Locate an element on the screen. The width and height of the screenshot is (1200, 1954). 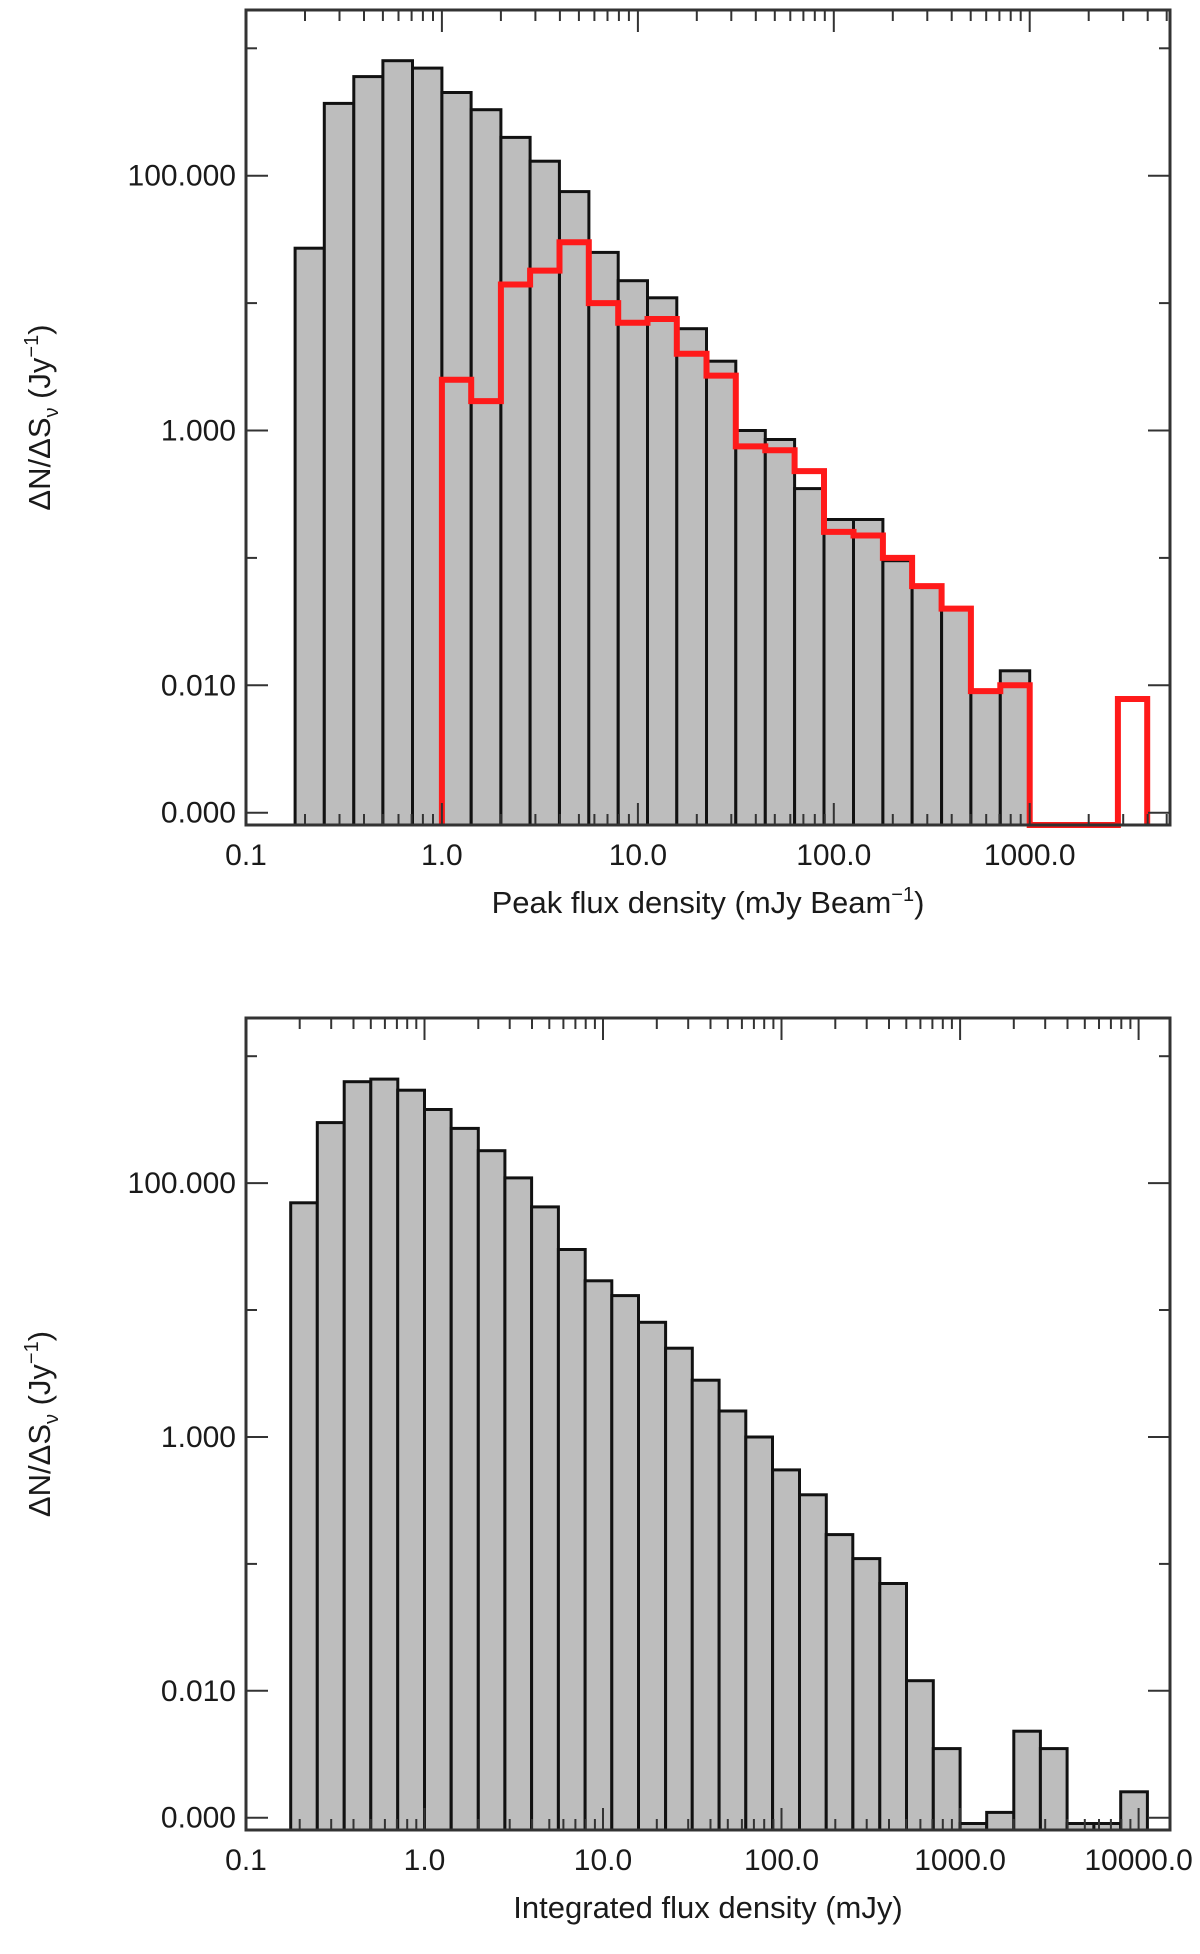
integrated-flux-x-tick-label: 10.0 is located at coordinates (603, 1860).